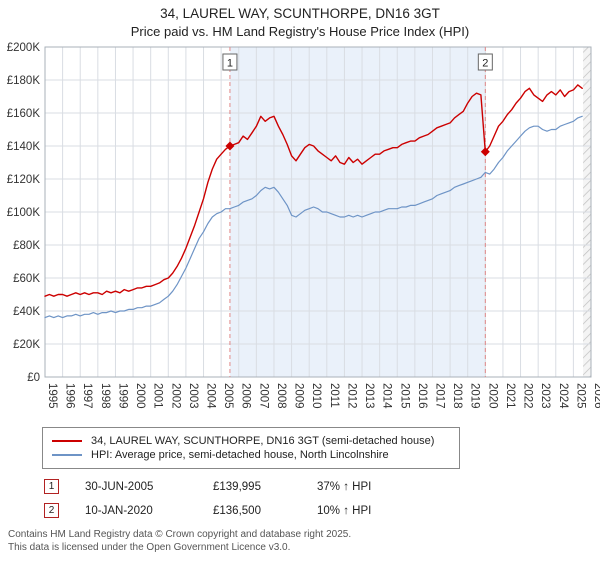 This screenshot has height=566, width=600. I want to click on svg-text: 1996, so click(70, 396).